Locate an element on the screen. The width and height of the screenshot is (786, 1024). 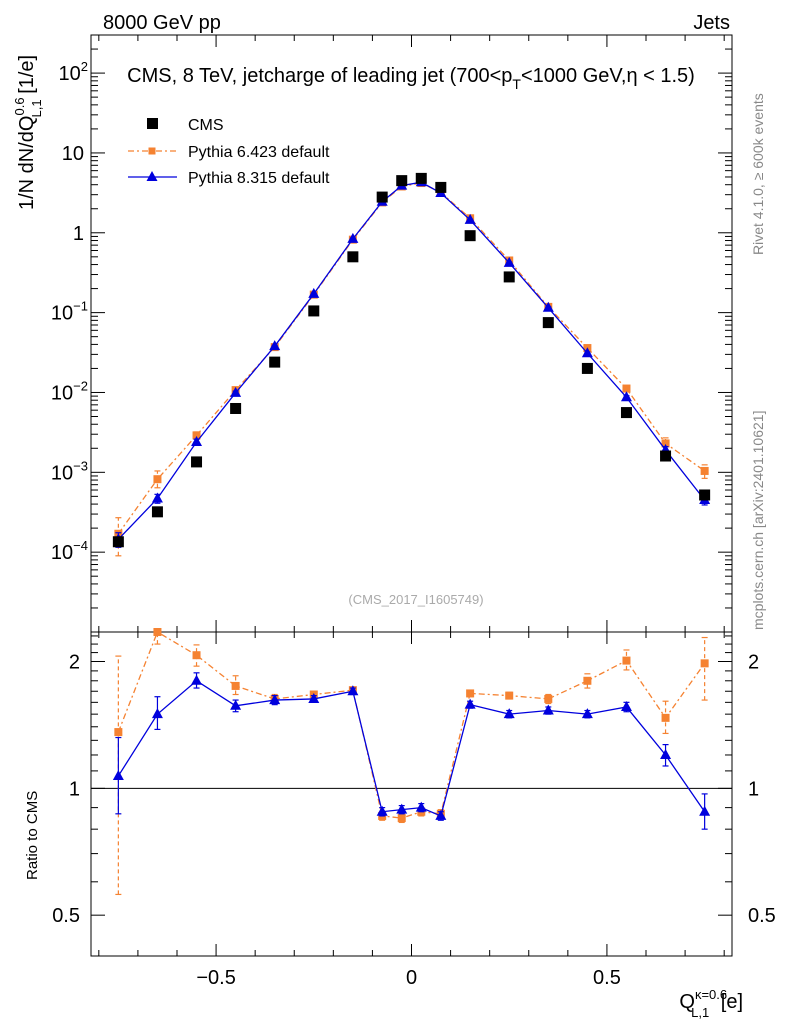
legend-py8-marker is located at coordinates (152, 176).